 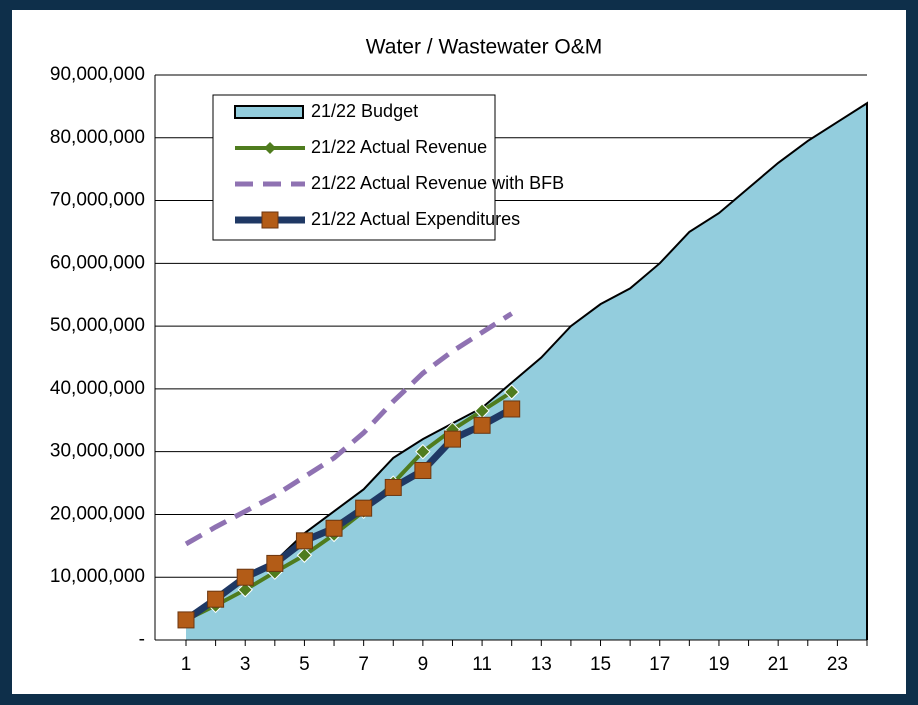 What do you see at coordinates (97, 262) in the screenshot?
I see `y-tick-label: 60,000,000` at bounding box center [97, 262].